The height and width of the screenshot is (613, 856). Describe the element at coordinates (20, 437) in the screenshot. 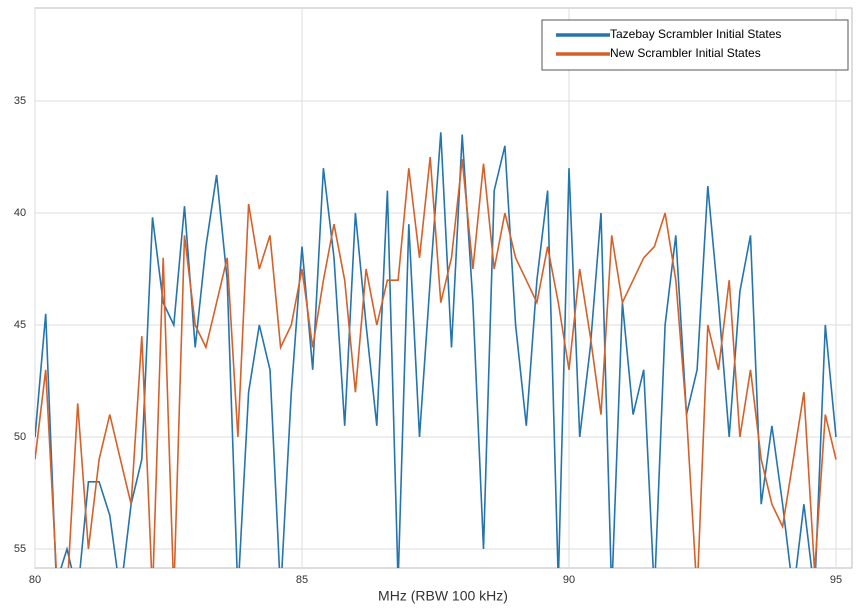

I see `y-tick-label: 50` at that location.